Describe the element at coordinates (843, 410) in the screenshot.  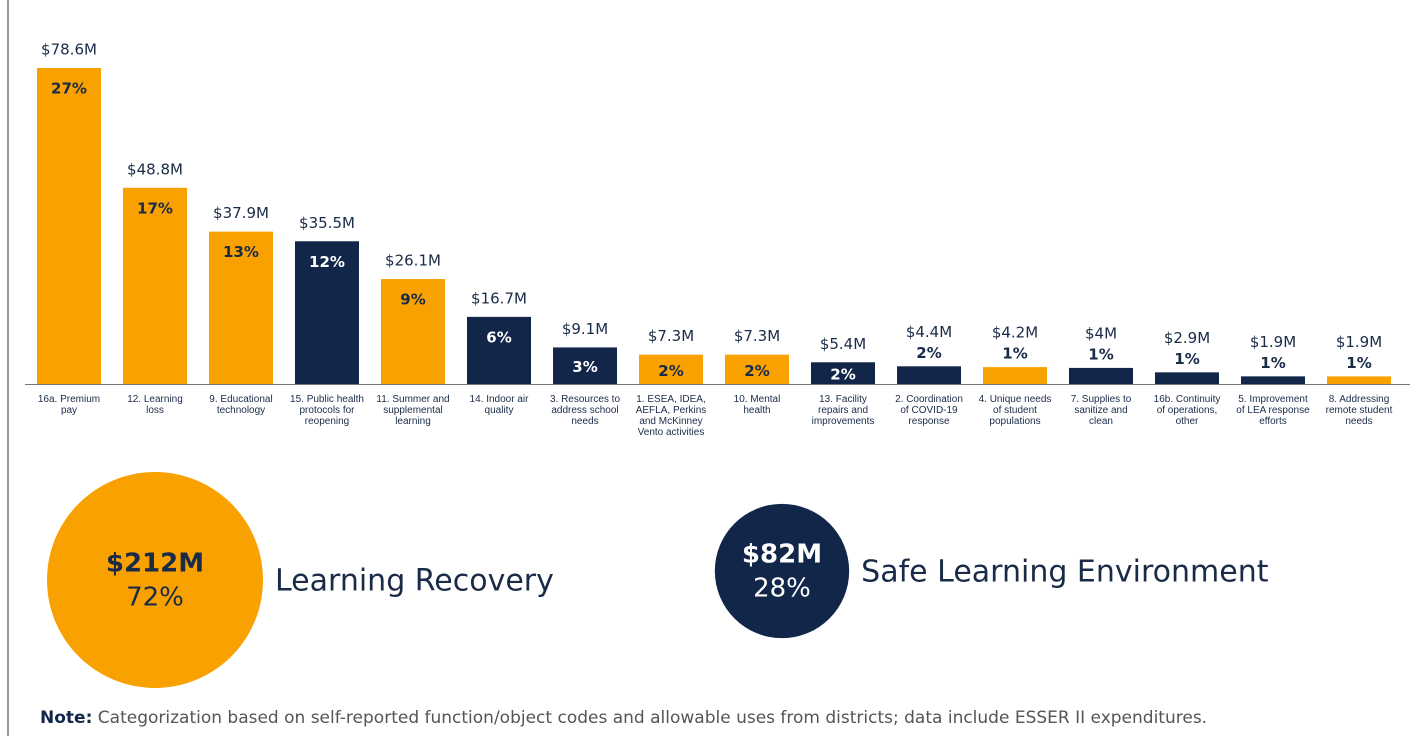
I see `category-label: 13. Facility repairs and improvements` at that location.